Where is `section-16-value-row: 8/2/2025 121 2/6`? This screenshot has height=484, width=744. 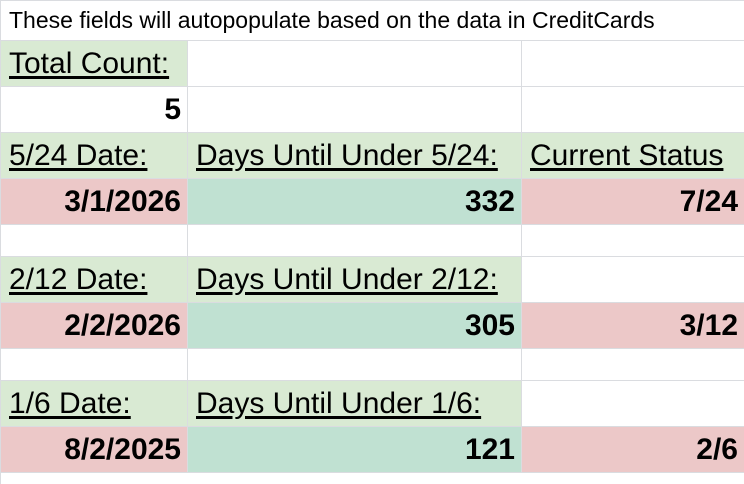 section-16-value-row: 8/2/2025 121 2/6 is located at coordinates (372, 450).